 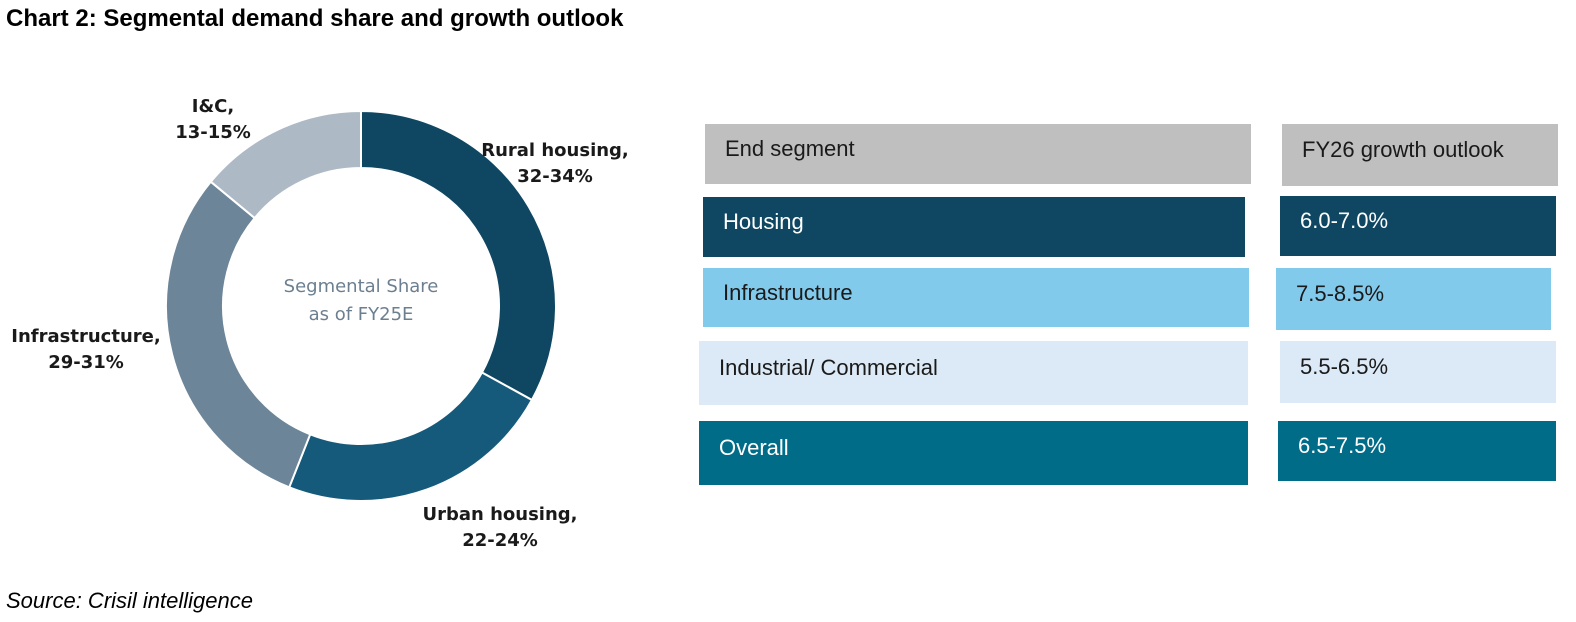 What do you see at coordinates (1418, 372) in the screenshot?
I see `table-row-outlook-industrial-commercial: 5.5-6.5%` at bounding box center [1418, 372].